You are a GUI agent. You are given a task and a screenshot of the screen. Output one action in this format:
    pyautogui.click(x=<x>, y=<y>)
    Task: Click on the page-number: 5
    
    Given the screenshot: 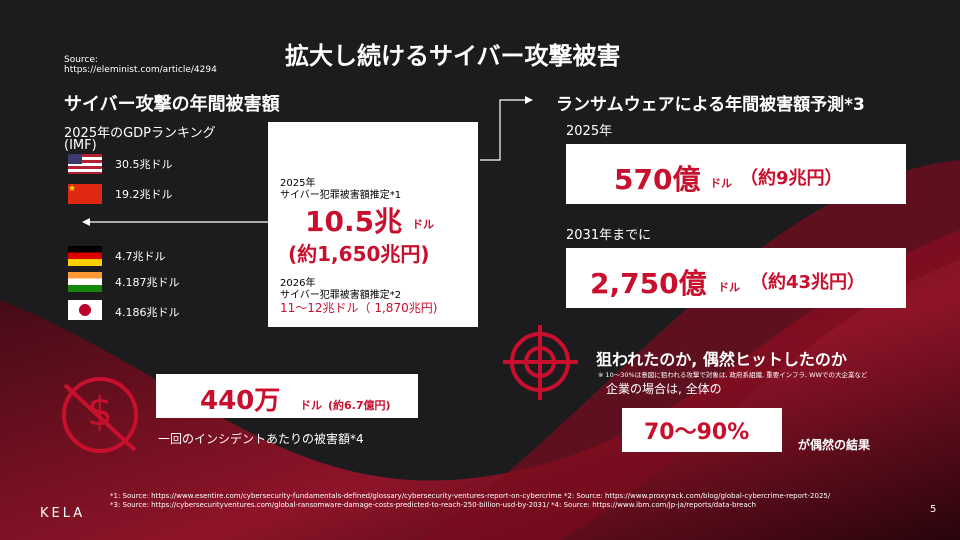 What is the action you would take?
    pyautogui.click(x=933, y=509)
    